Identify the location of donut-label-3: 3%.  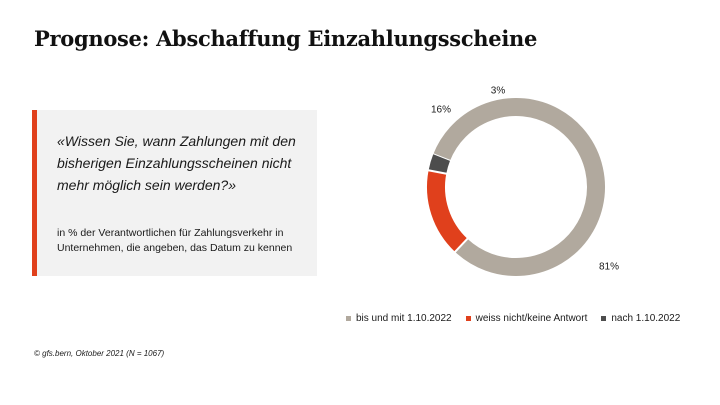
(498, 91).